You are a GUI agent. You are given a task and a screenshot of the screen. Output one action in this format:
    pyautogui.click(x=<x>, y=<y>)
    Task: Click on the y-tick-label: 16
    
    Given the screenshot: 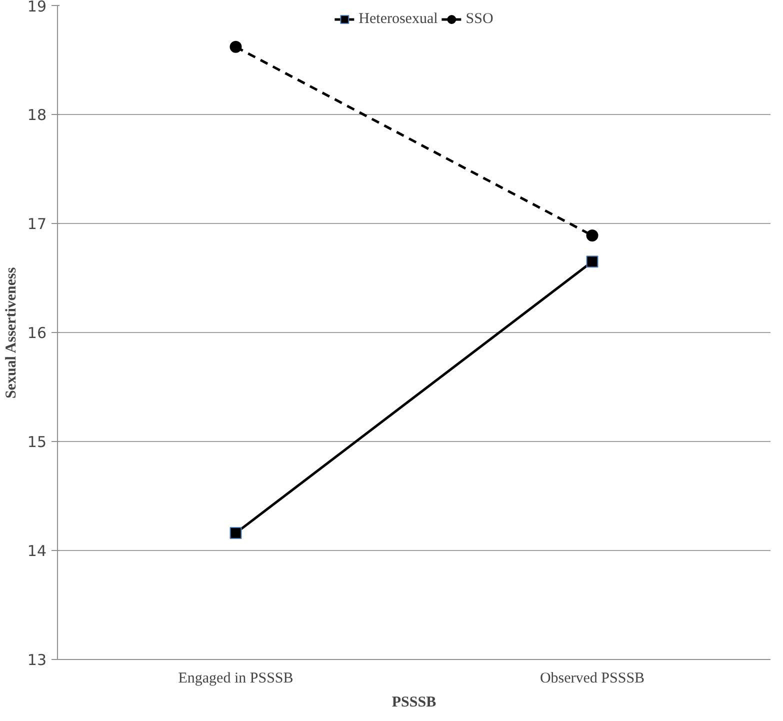 What is the action you would take?
    pyautogui.click(x=37, y=333)
    